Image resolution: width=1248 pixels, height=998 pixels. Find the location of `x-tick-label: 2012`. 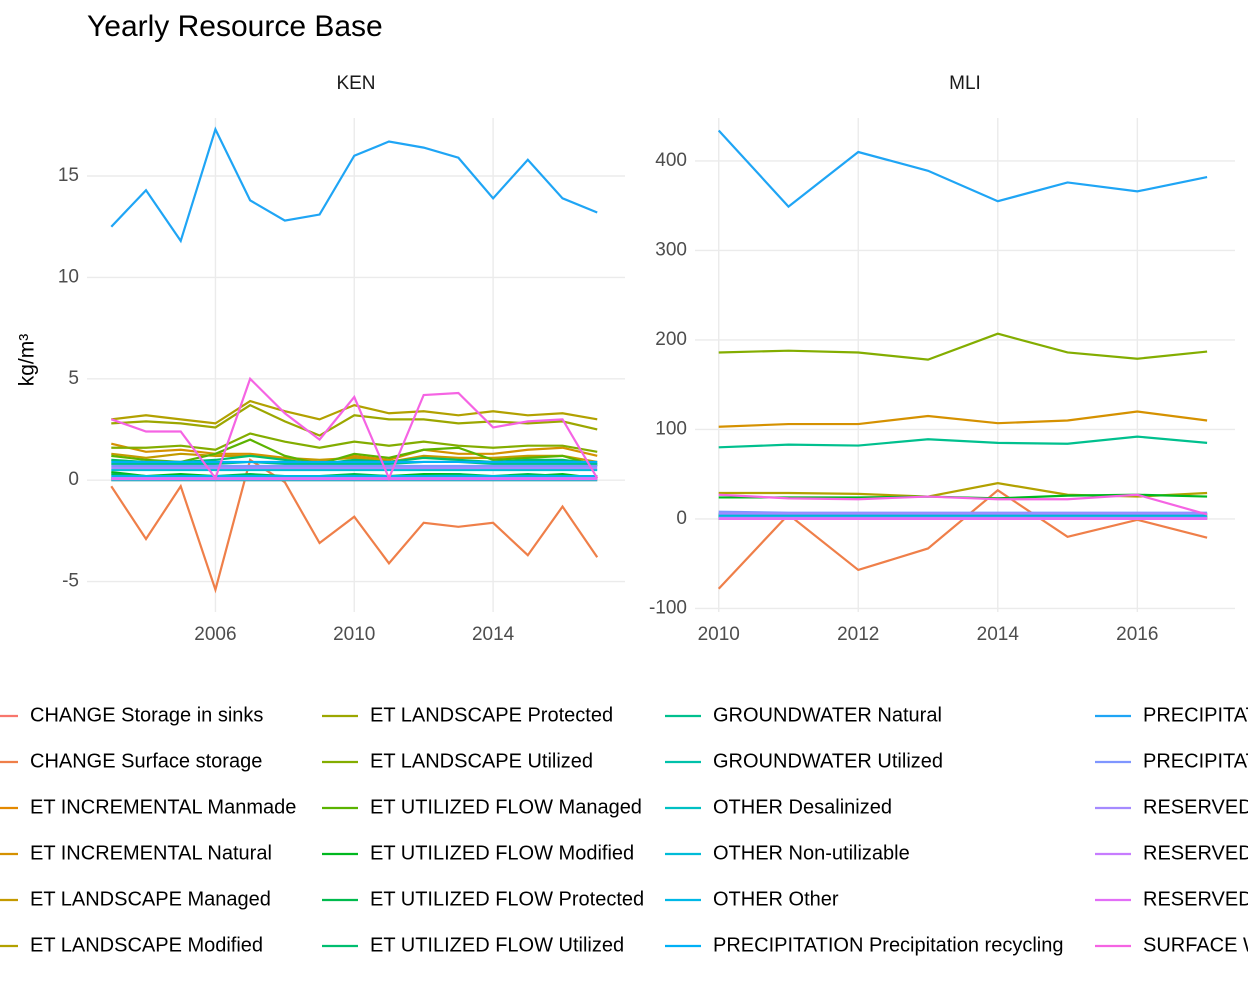

x-tick-label: 2012 is located at coordinates (858, 634).